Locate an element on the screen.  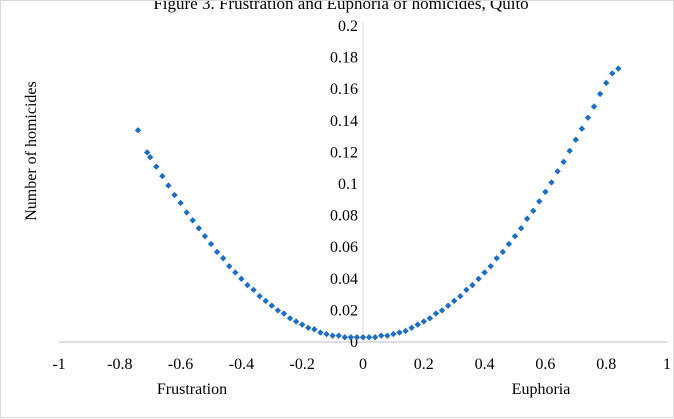
x-tick-label: -1 is located at coordinates (58, 364).